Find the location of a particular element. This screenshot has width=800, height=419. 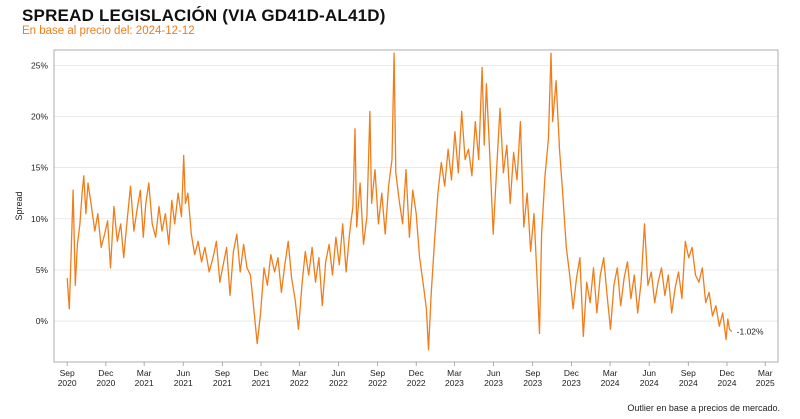

y-axis-label: Spread is located at coordinates (19, 205).